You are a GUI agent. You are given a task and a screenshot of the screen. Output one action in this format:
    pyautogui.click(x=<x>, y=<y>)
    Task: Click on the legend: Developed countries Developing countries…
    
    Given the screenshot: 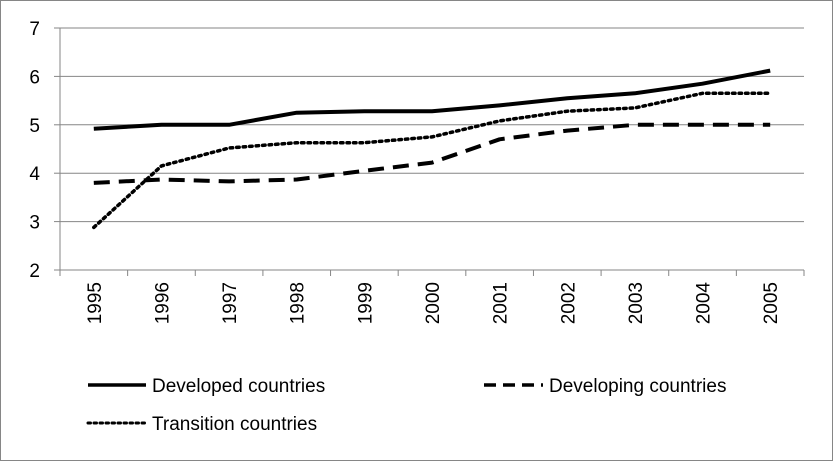 What is the action you would take?
    pyautogui.click(x=406, y=405)
    